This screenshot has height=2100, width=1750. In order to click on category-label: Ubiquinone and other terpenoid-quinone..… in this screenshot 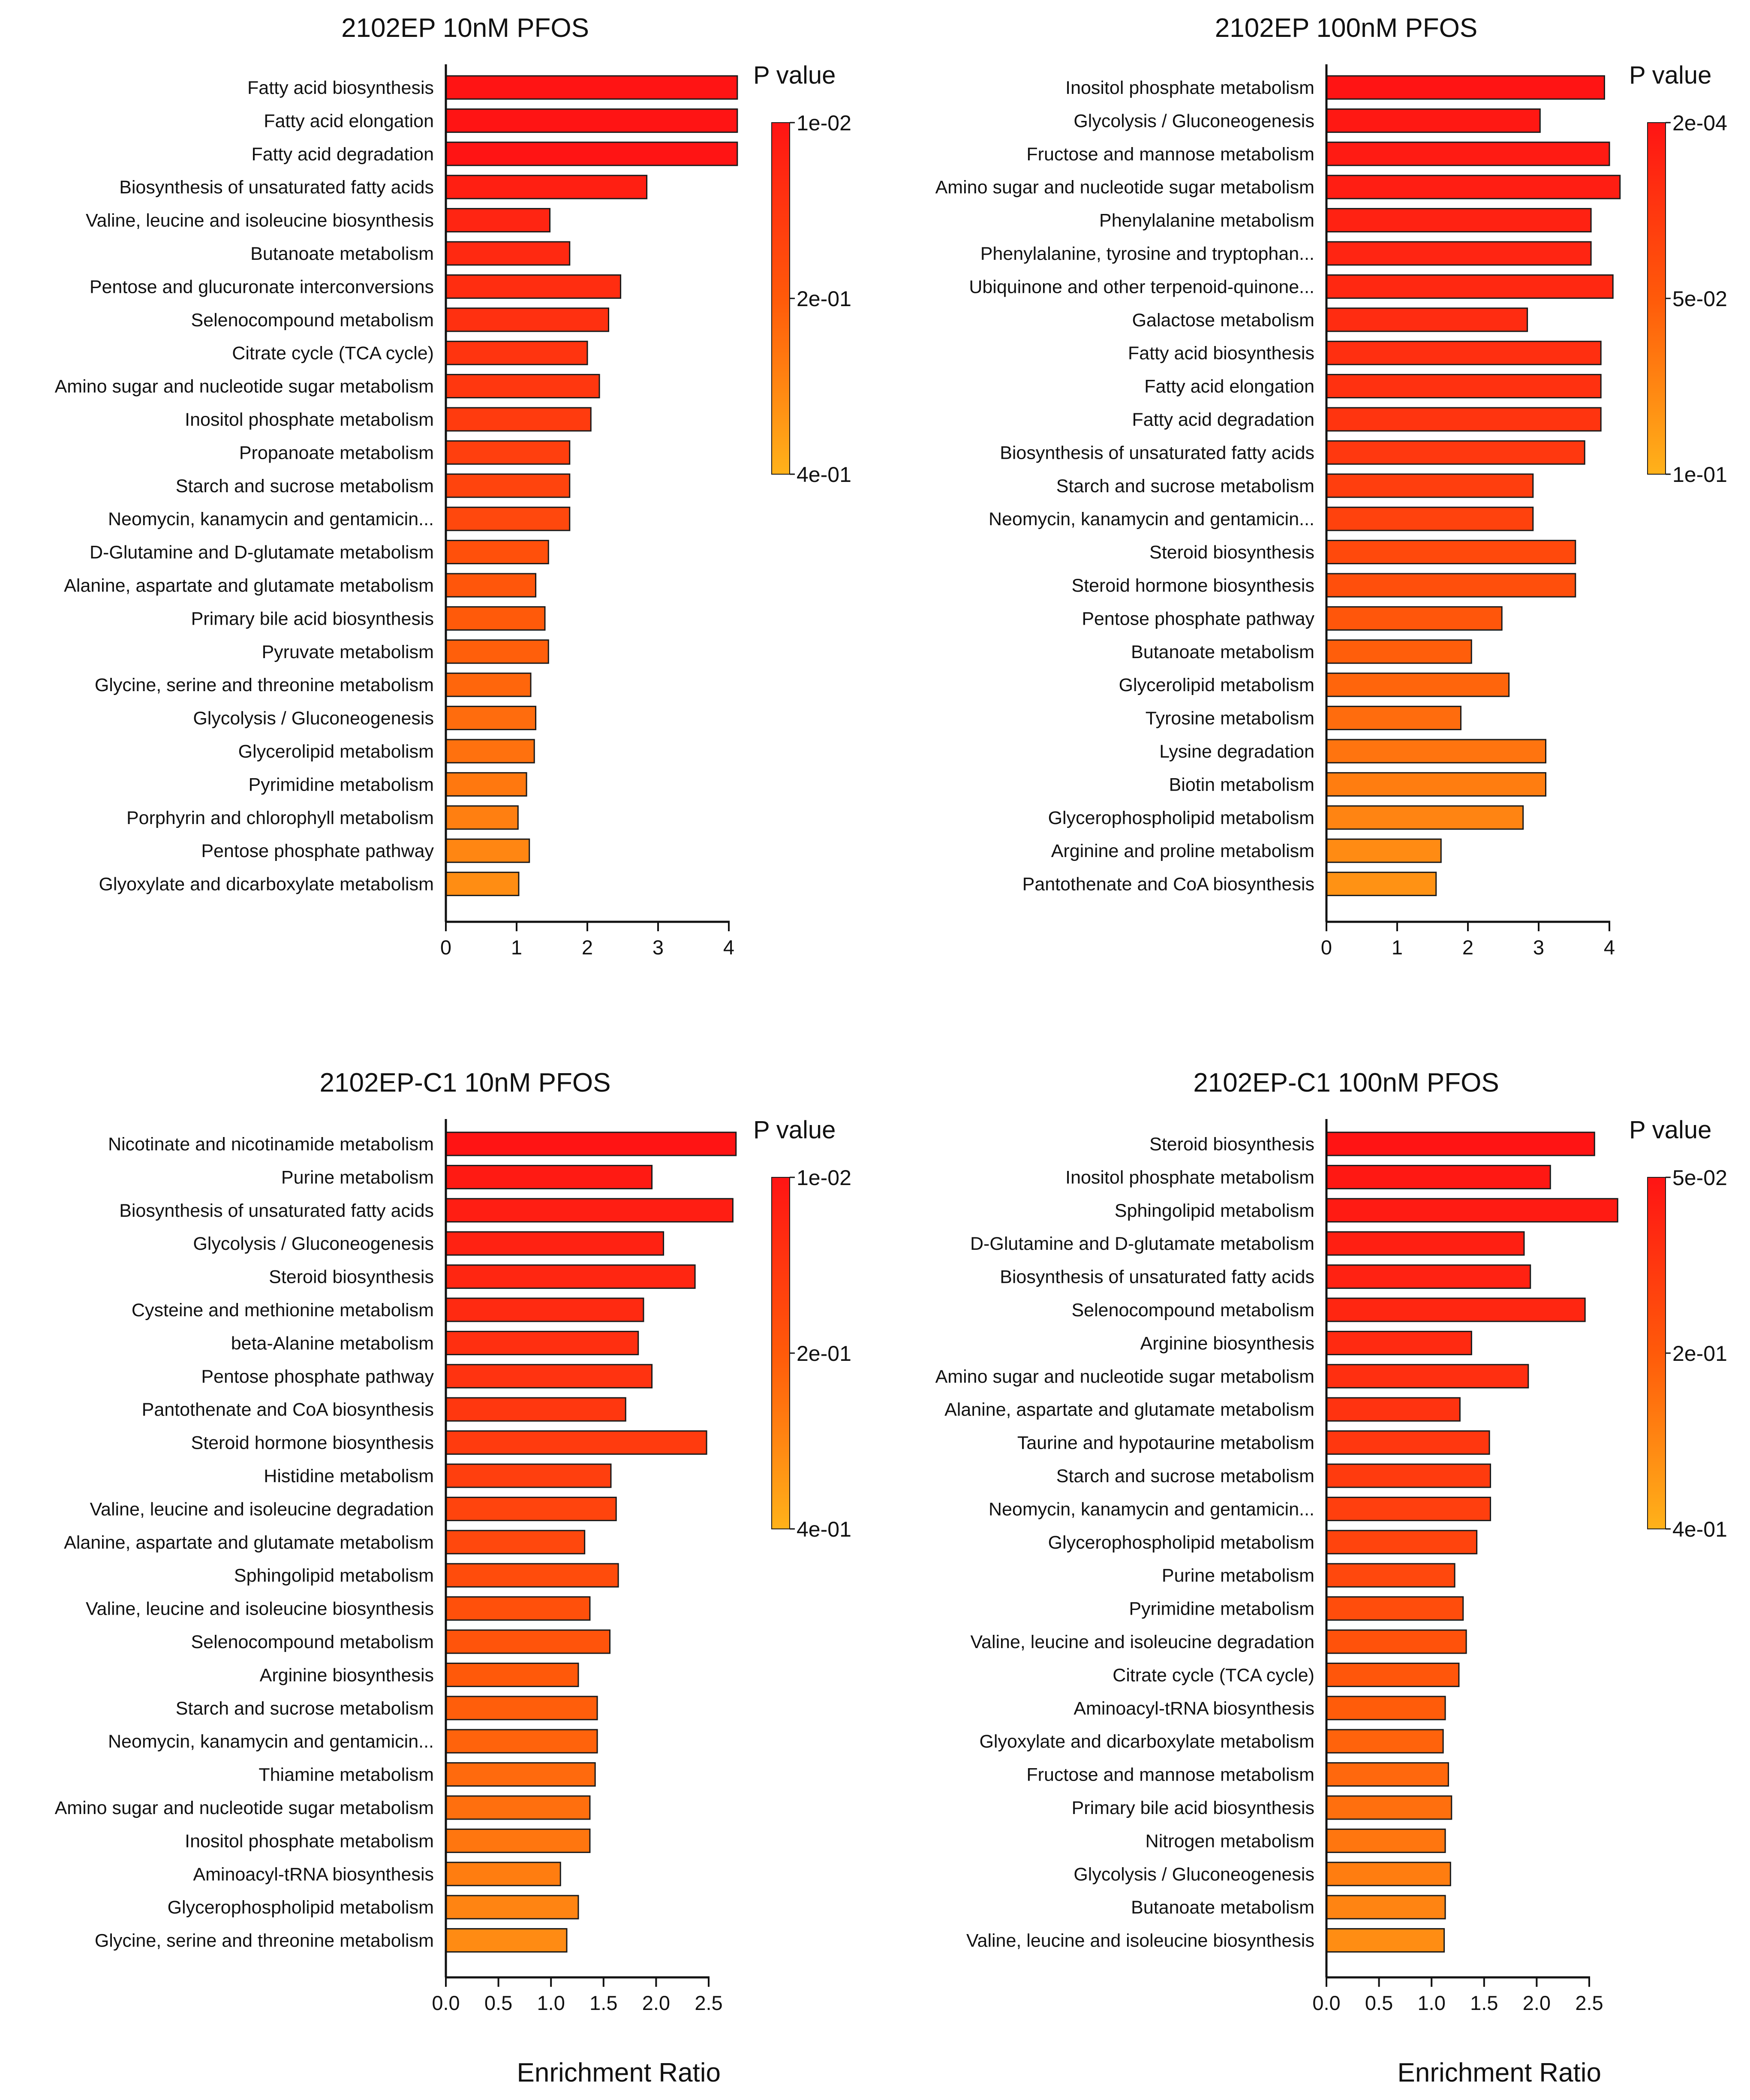, I will do `click(1141, 287)`.